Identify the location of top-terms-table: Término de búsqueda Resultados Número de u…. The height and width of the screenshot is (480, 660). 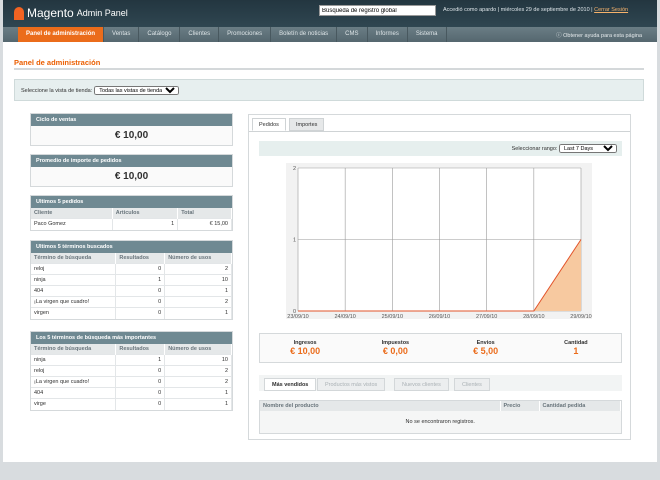
(131, 377).